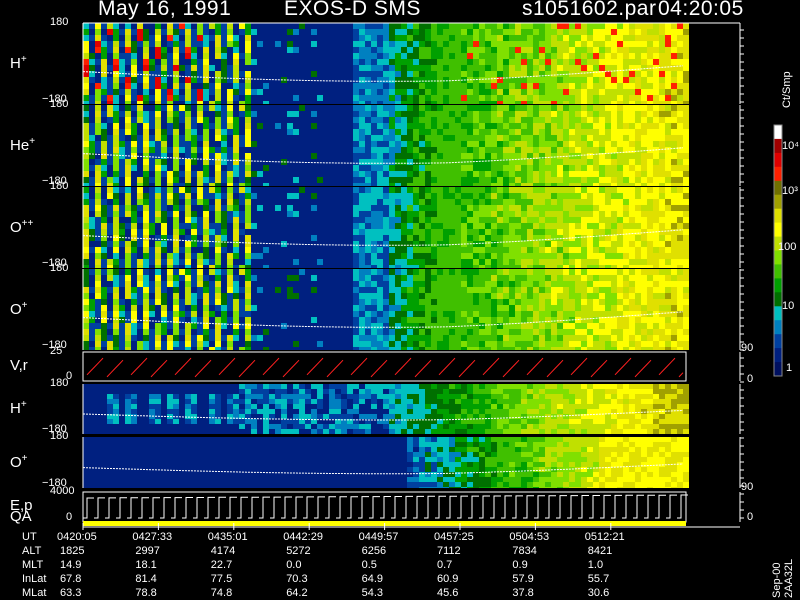  Describe the element at coordinates (750, 517) in the screenshot. I see `ep-right-bottom: 0` at that location.